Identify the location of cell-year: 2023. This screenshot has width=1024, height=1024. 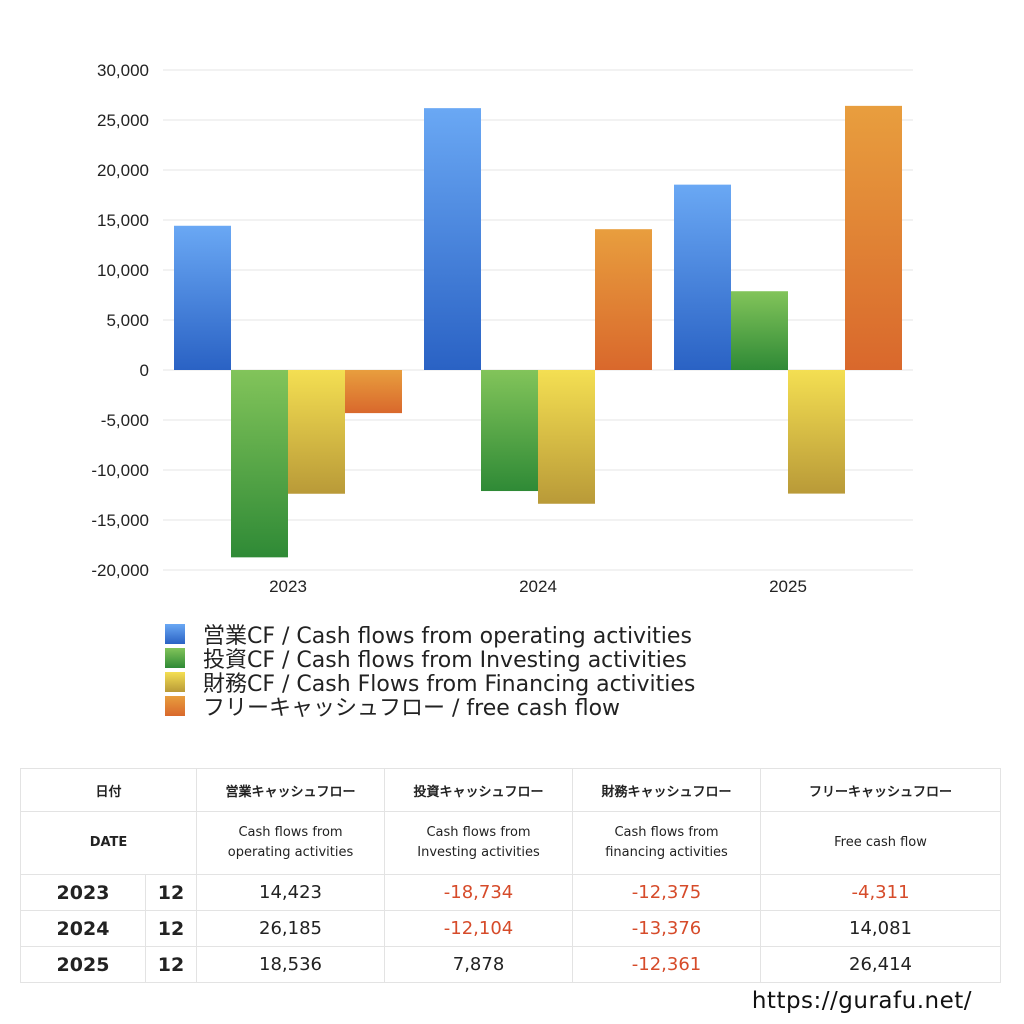
(83, 892).